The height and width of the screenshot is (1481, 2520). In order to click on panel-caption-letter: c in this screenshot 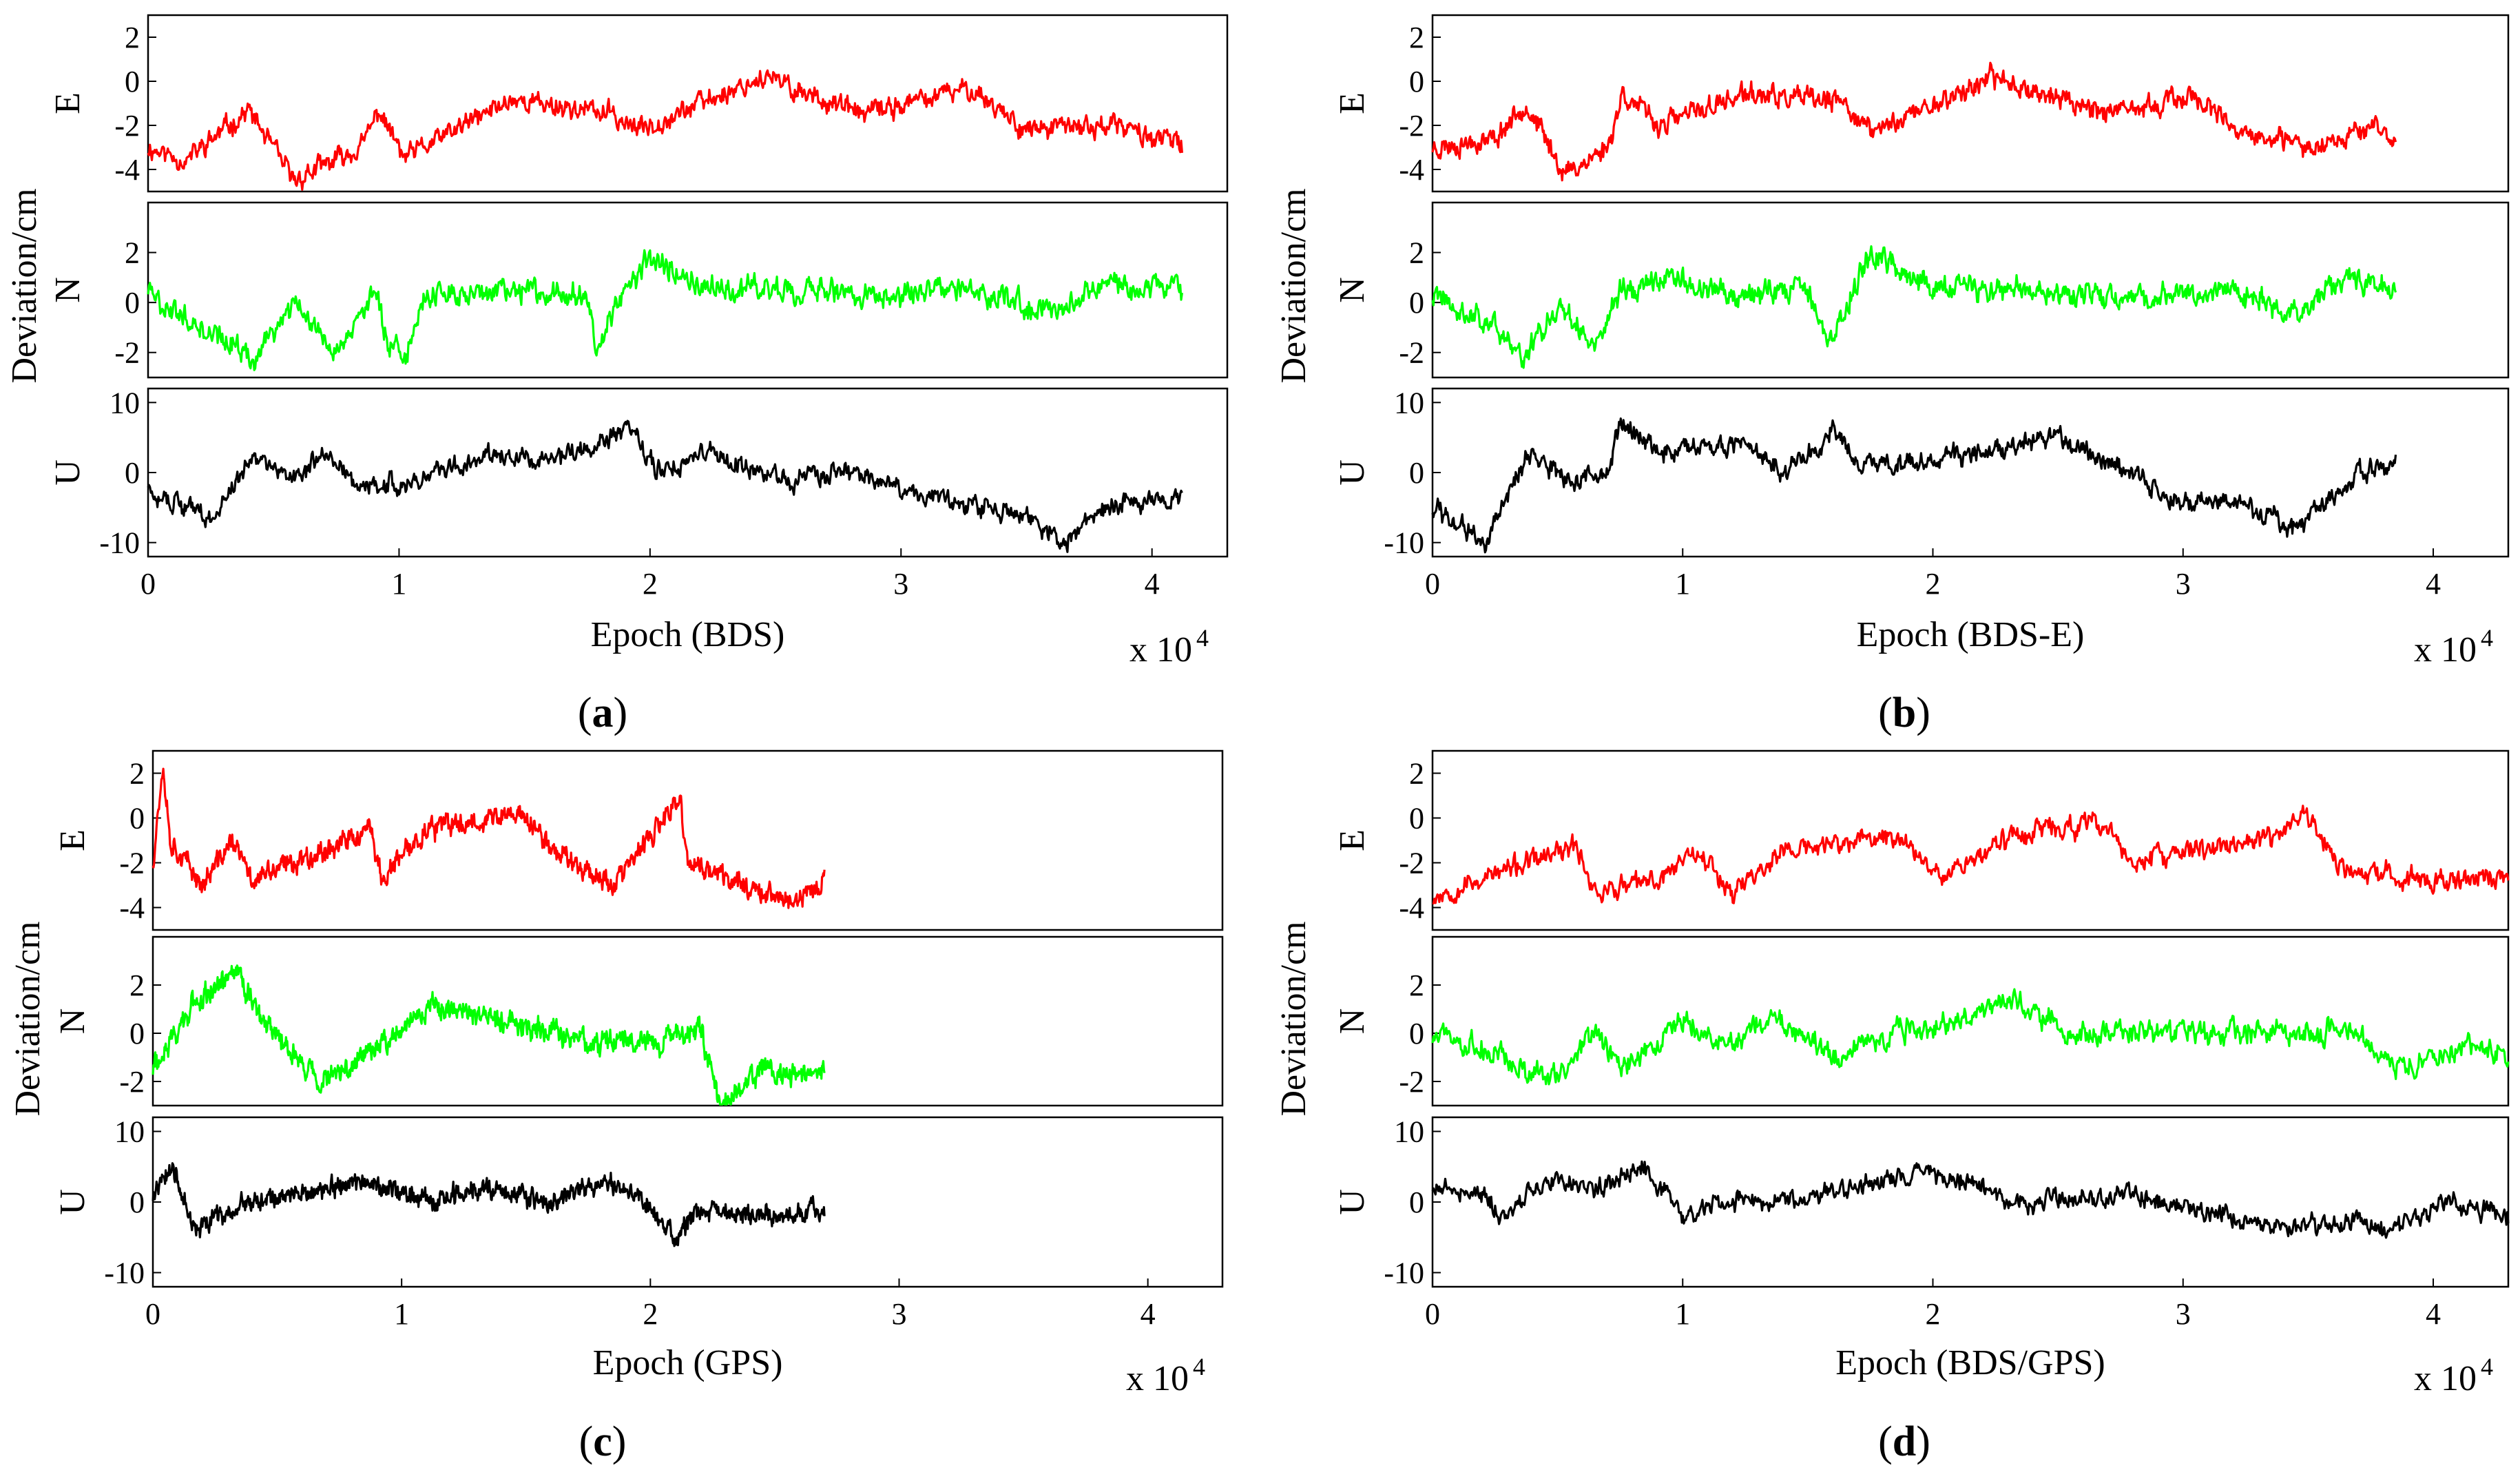, I will do `click(602, 1441)`.